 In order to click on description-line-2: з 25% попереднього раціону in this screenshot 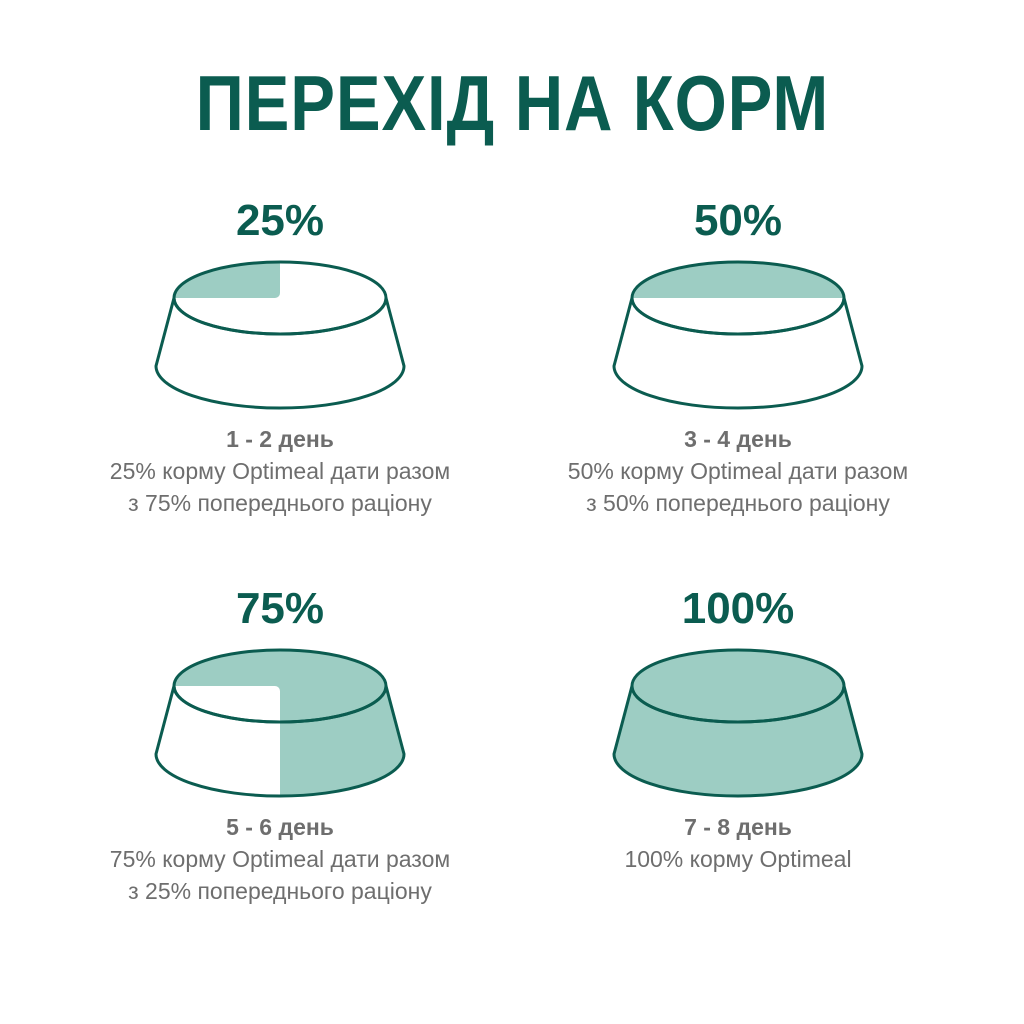, I will do `click(280, 891)`.